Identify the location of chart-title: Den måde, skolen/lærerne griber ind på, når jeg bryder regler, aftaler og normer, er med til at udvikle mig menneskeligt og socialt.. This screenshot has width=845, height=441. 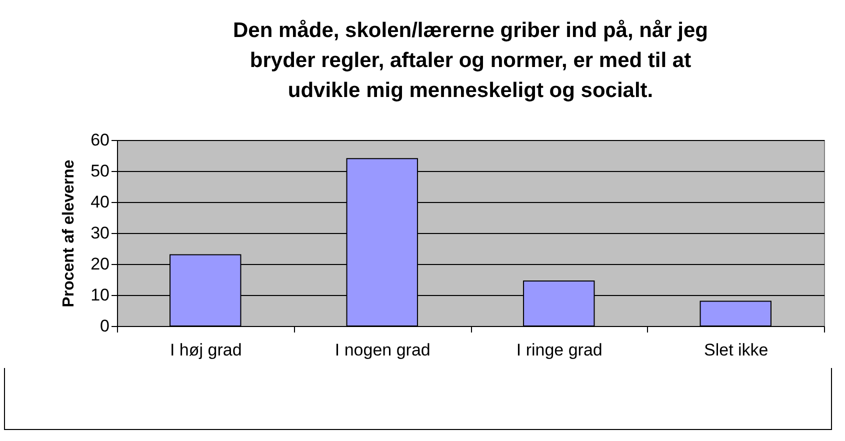
(470, 60).